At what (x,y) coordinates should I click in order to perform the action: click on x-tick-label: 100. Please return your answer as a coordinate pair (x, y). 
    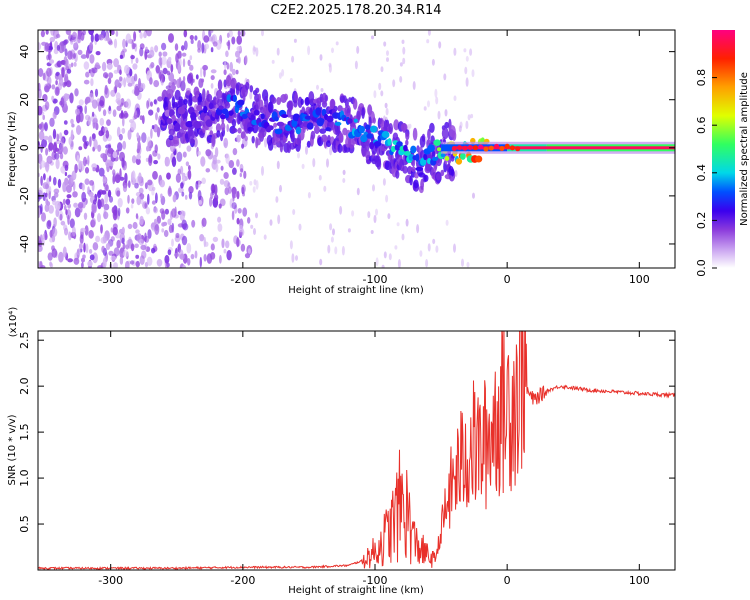
    Looking at the image, I should click on (639, 279).